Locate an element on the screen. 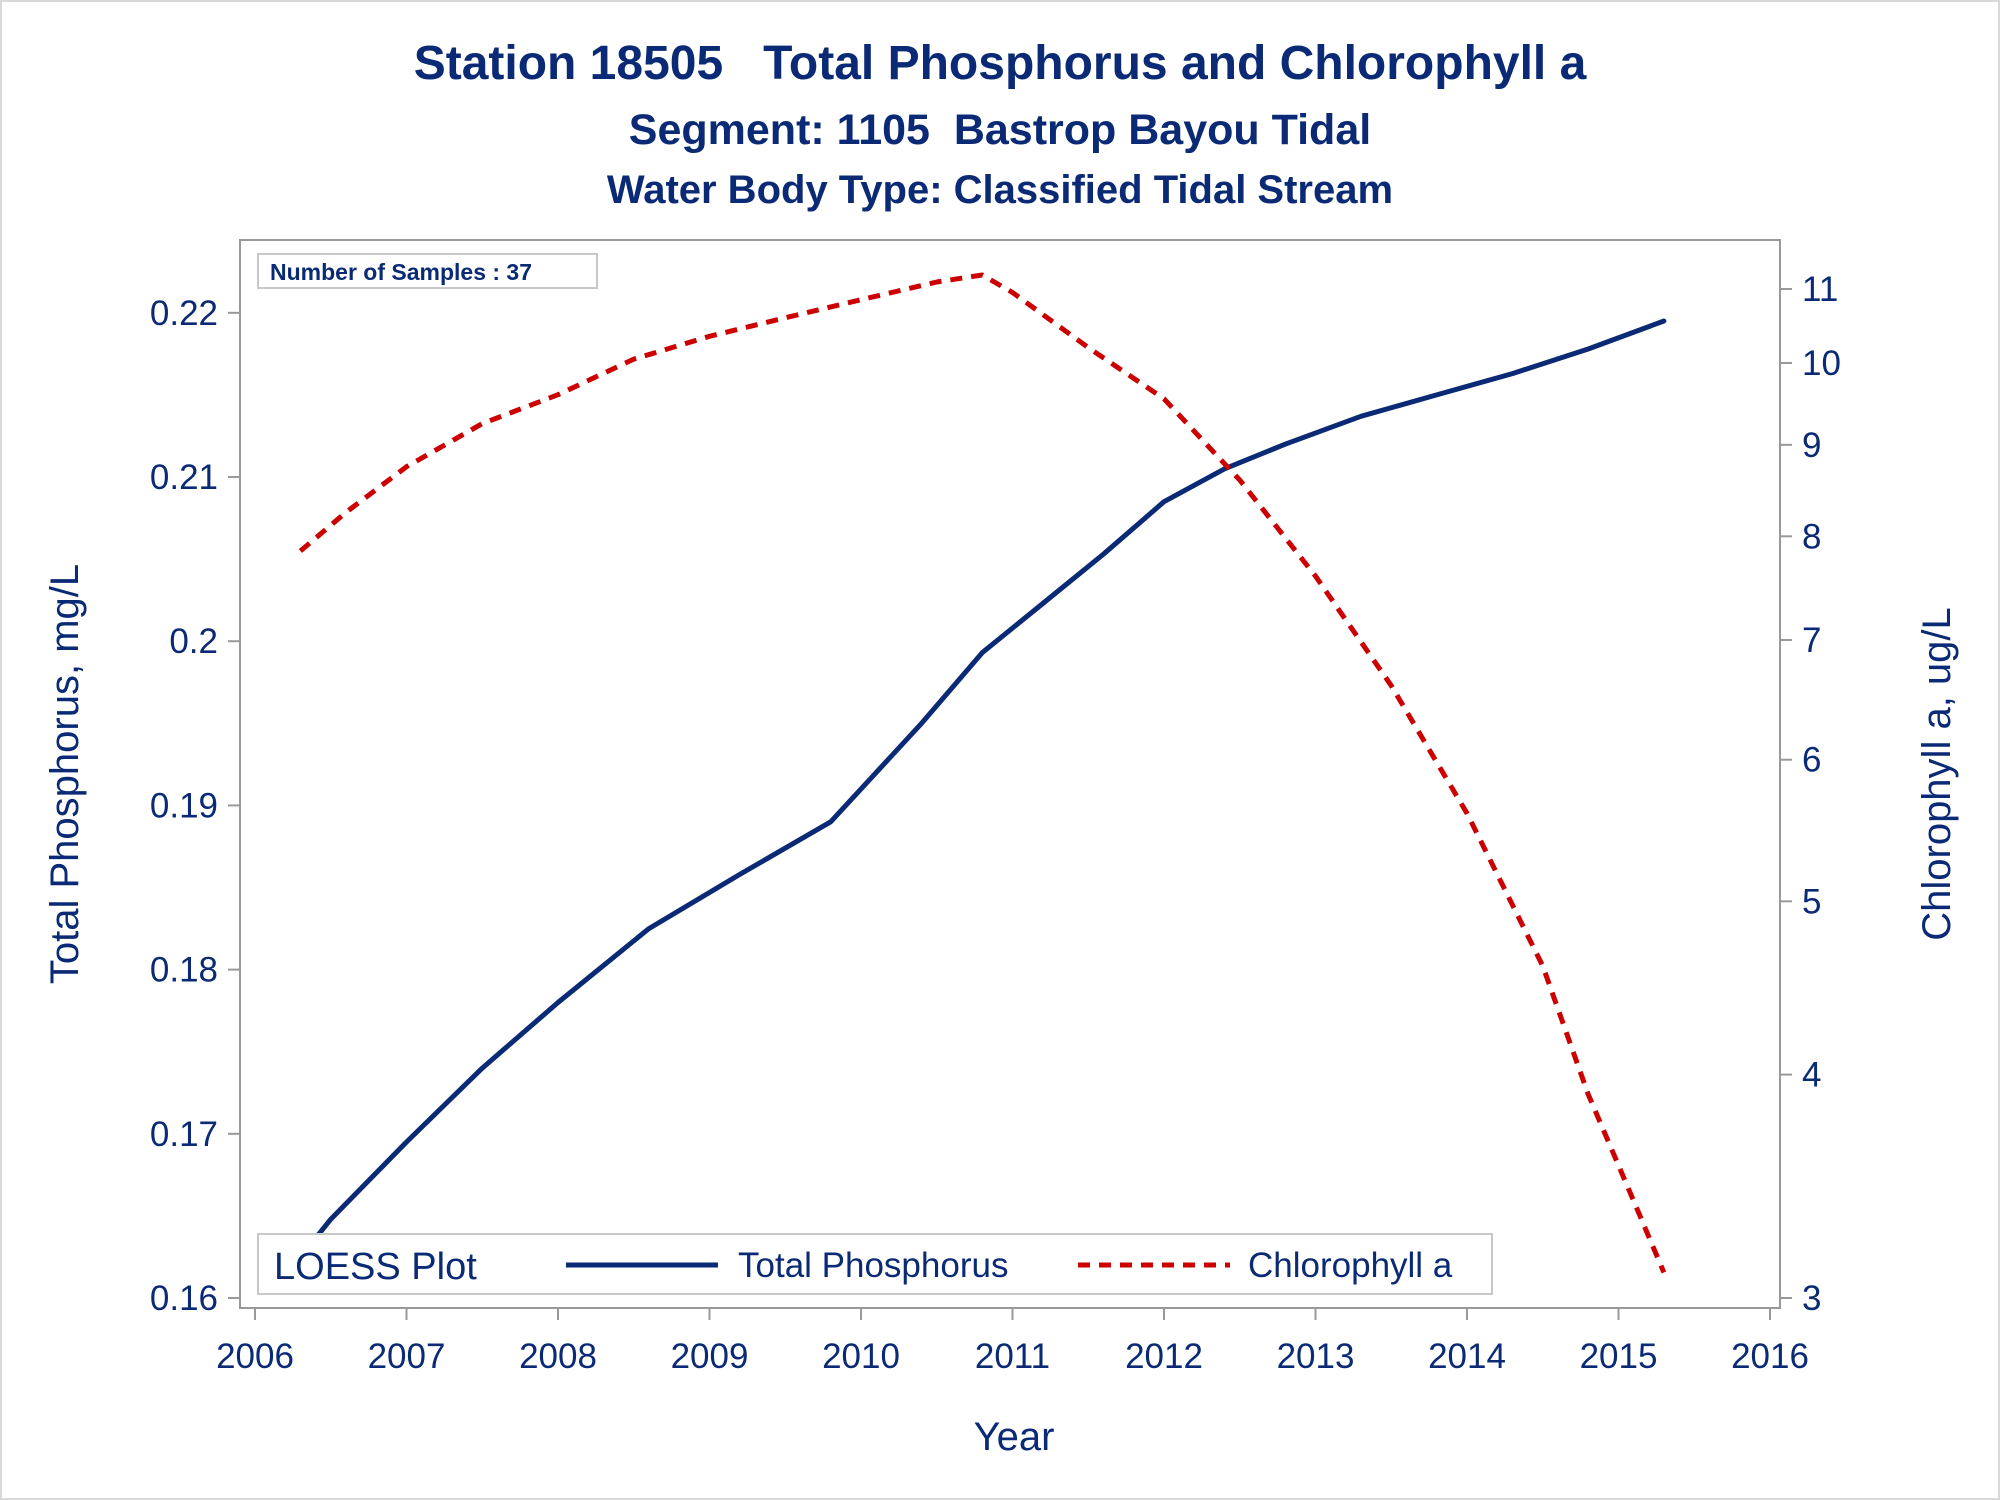 The width and height of the screenshot is (2000, 1500). legend-entry-chlorophyll: Chlorophyll a is located at coordinates (1350, 1265).